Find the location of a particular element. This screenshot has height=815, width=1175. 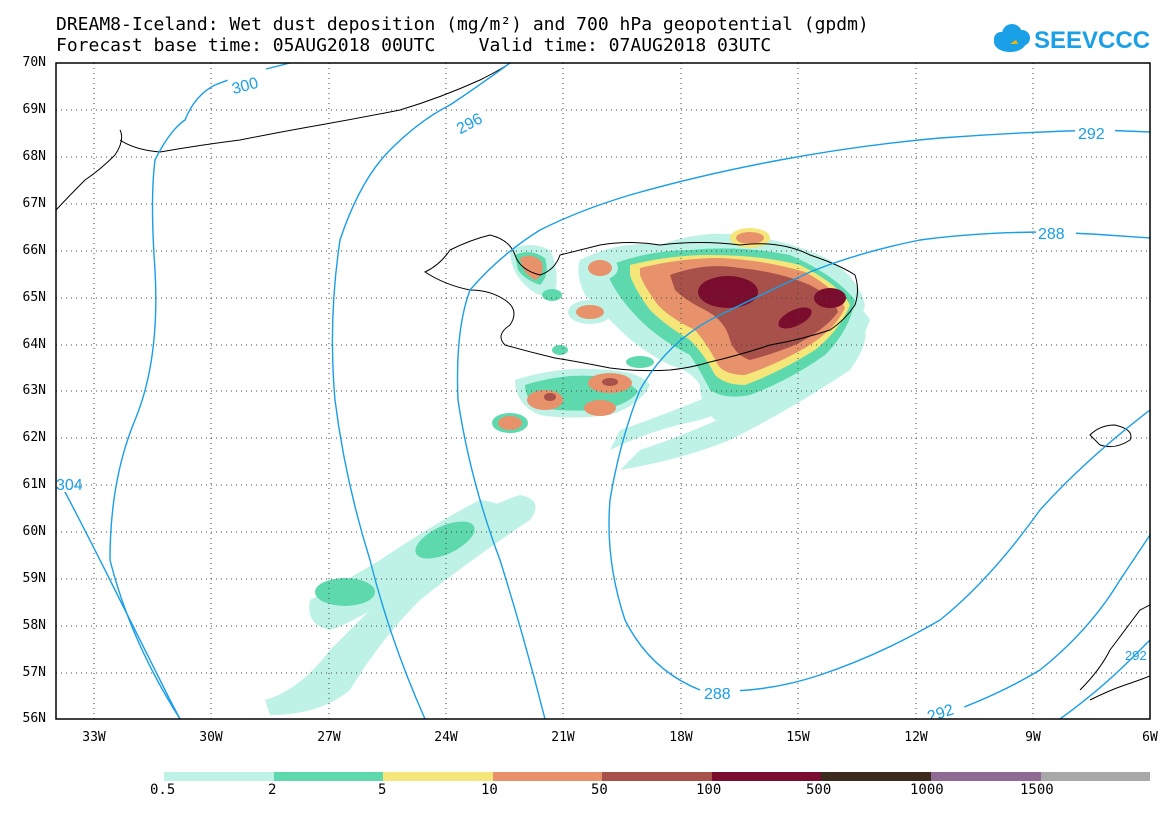

contour-label-292: 292 is located at coordinates (1091, 134).